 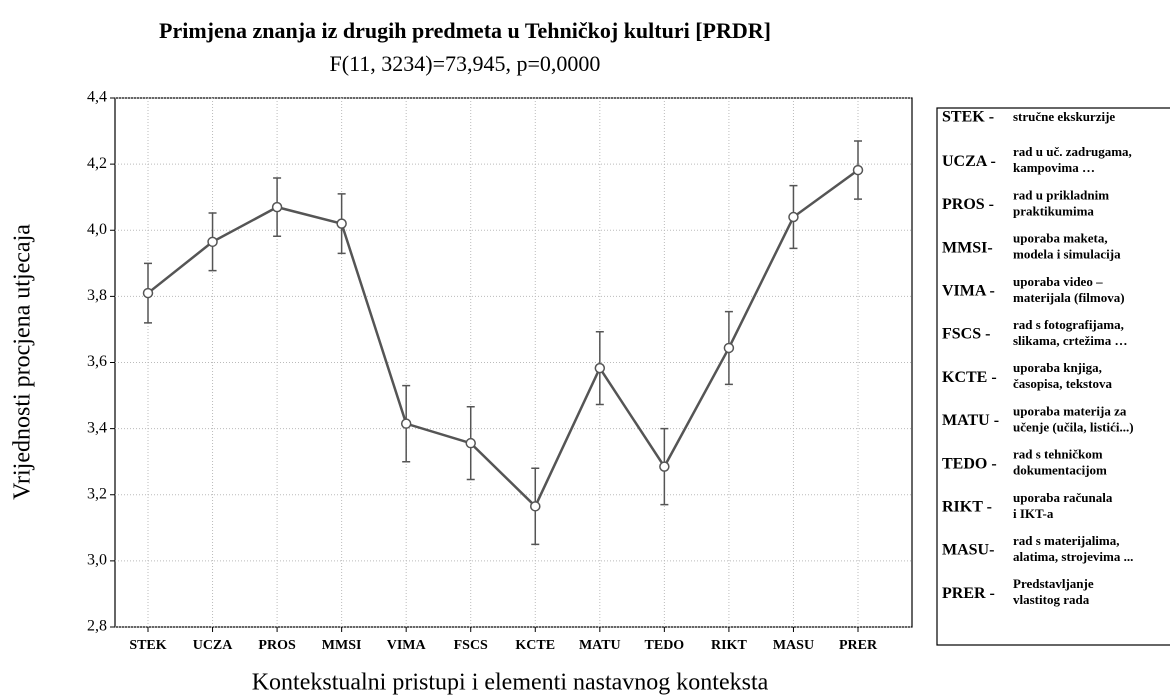 I want to click on x-tick-label: VIMA, so click(x=407, y=645).